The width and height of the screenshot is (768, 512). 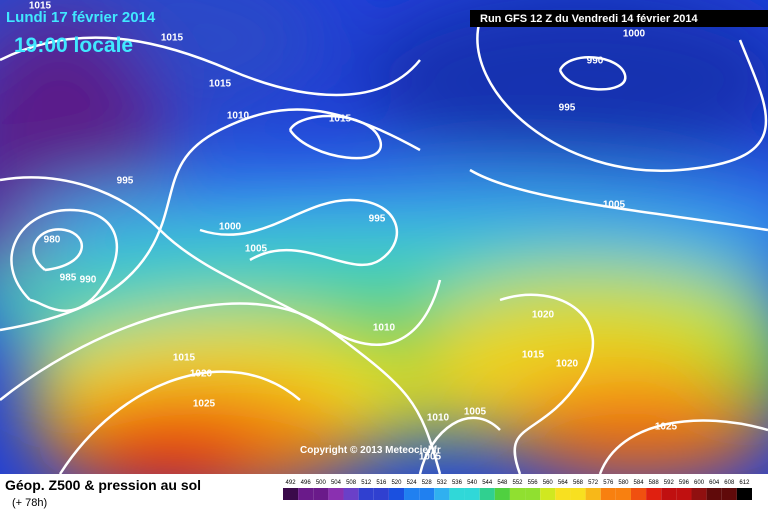 I want to click on scale-label: 580, so click(x=623, y=483).